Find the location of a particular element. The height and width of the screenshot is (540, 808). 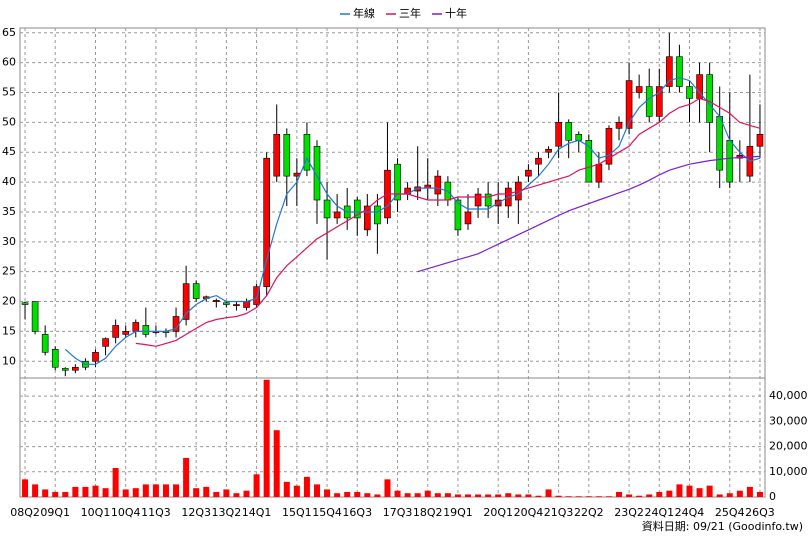

y2-tick-label: 0 is located at coordinates (772, 496).